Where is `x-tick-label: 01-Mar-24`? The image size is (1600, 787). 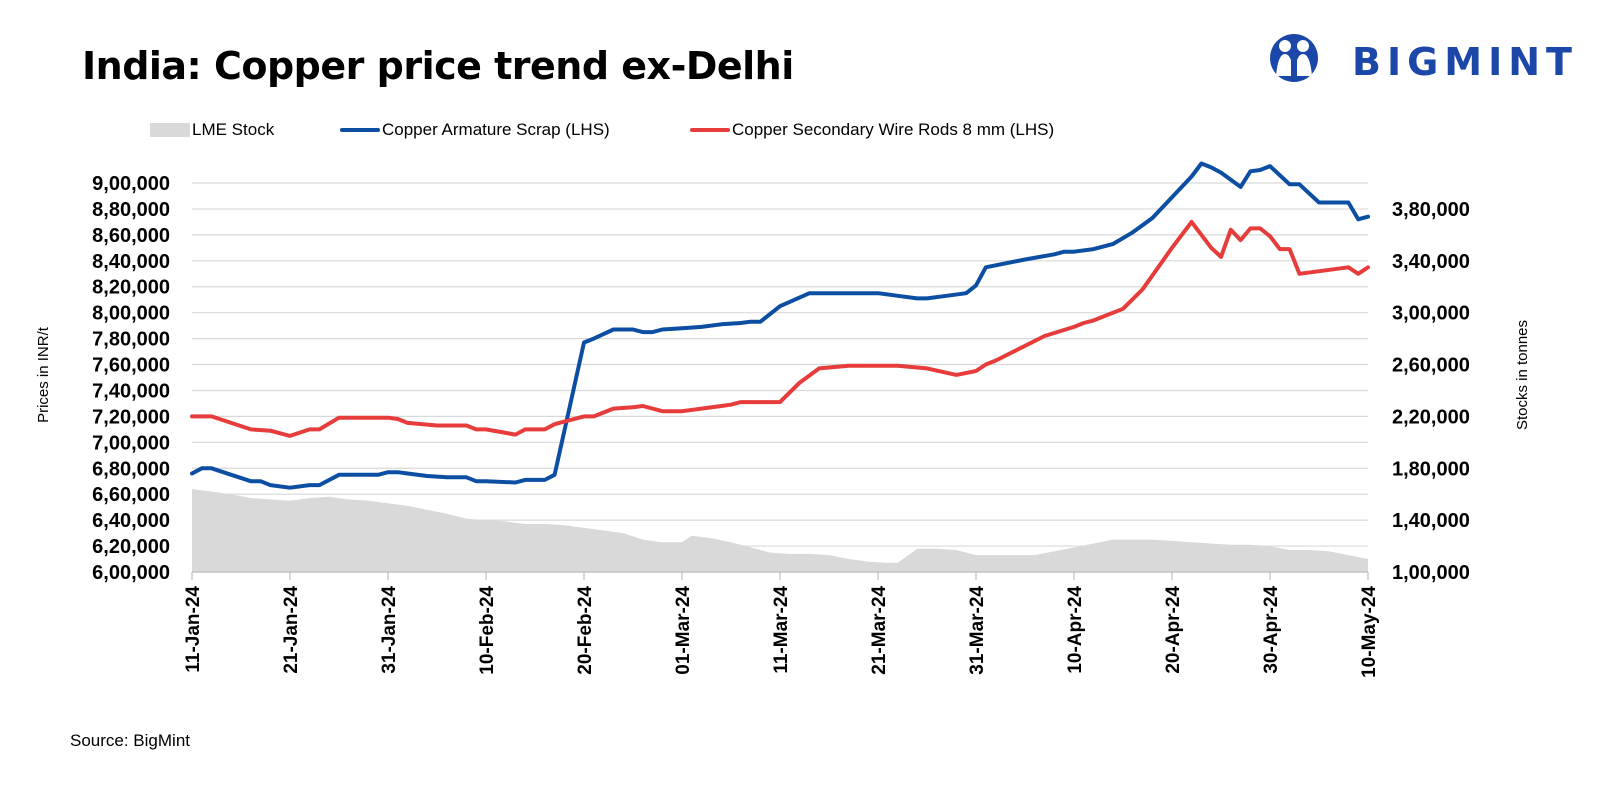 x-tick-label: 01-Mar-24 is located at coordinates (683, 630).